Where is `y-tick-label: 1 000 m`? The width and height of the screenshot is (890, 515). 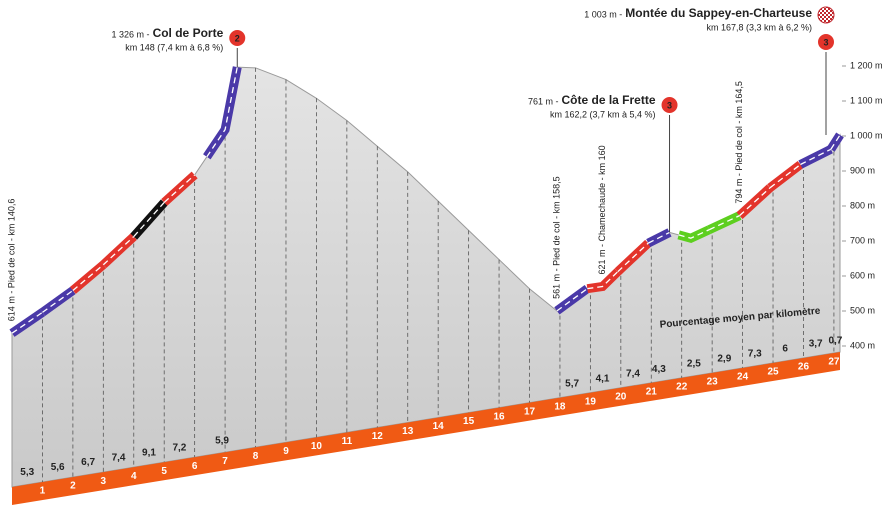
y-tick-label: 1 000 m is located at coordinates (866, 135).